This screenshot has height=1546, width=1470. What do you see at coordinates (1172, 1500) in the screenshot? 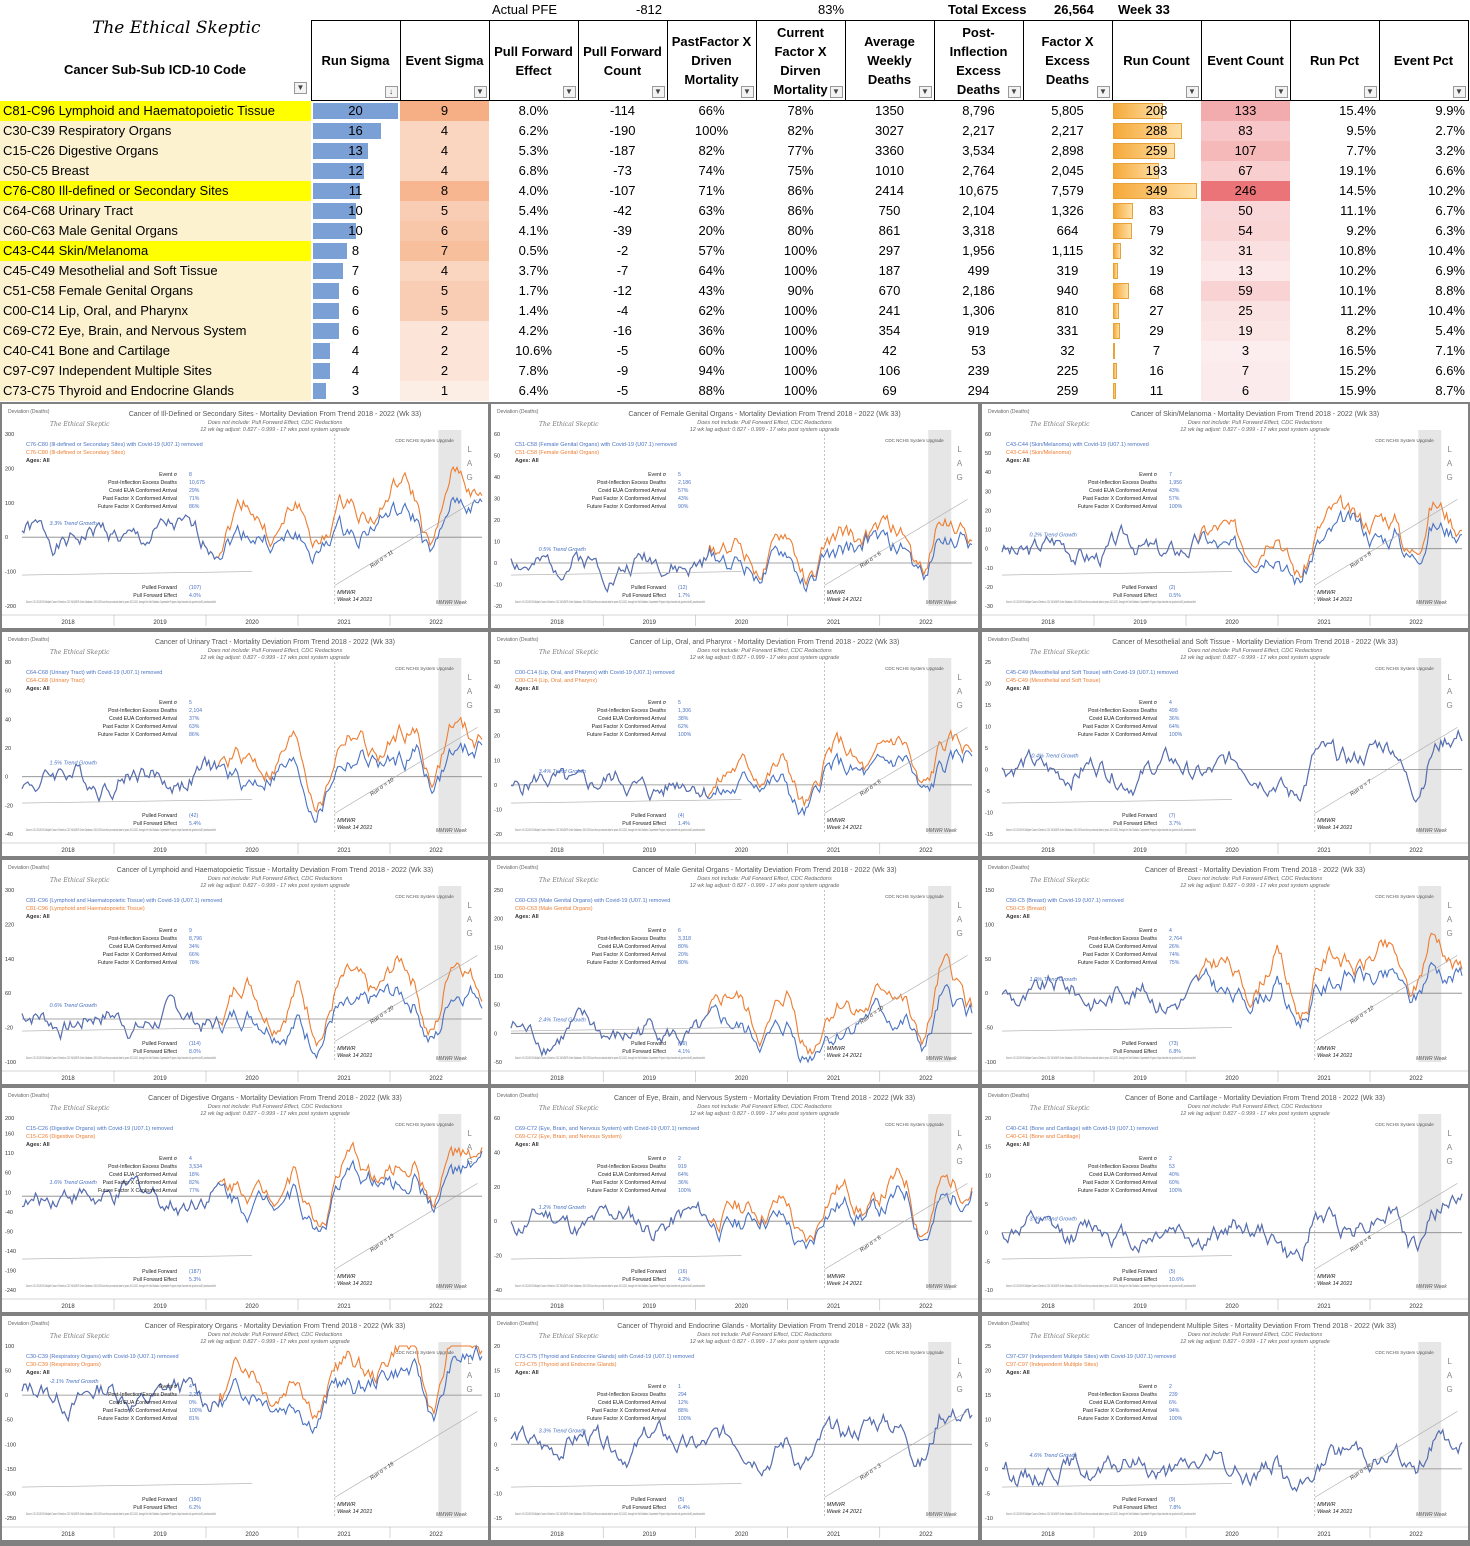
I see `pulled-forward-value: (9)` at bounding box center [1172, 1500].